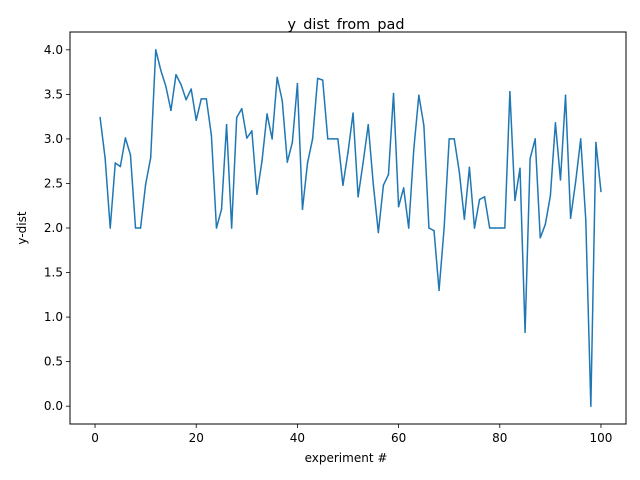  I want to click on y-tick-label: 2.5, so click(53, 183).